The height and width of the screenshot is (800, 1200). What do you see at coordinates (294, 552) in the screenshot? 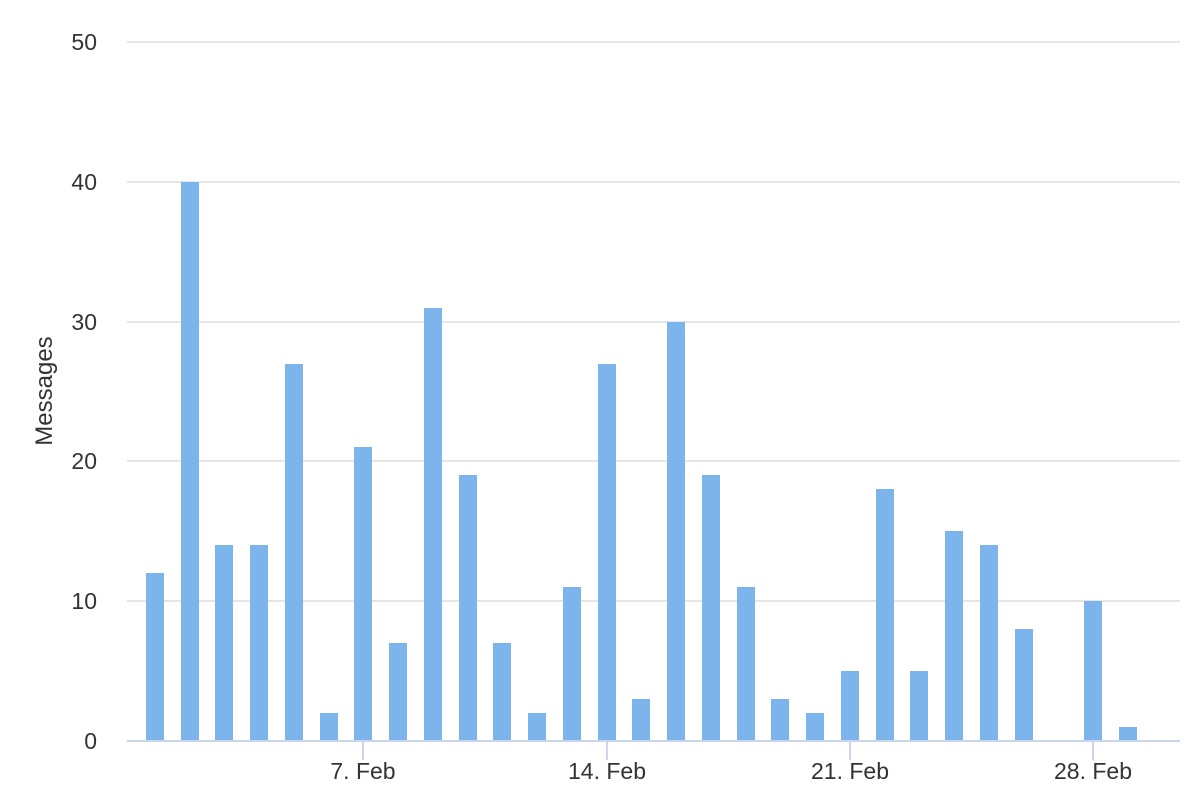
I see `bar-5-feb` at bounding box center [294, 552].